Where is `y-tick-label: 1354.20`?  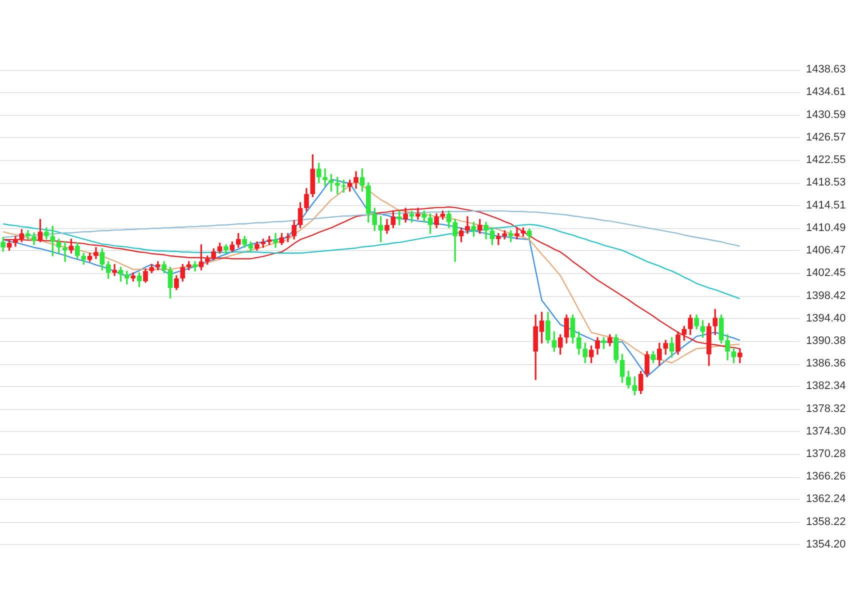 y-tick-label: 1354.20 is located at coordinates (826, 544).